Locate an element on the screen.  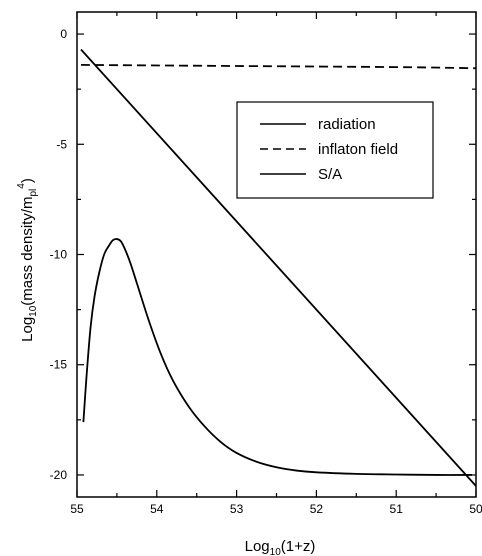
y-axis-label-mid: (mass density/m is located at coordinates (27, 251).